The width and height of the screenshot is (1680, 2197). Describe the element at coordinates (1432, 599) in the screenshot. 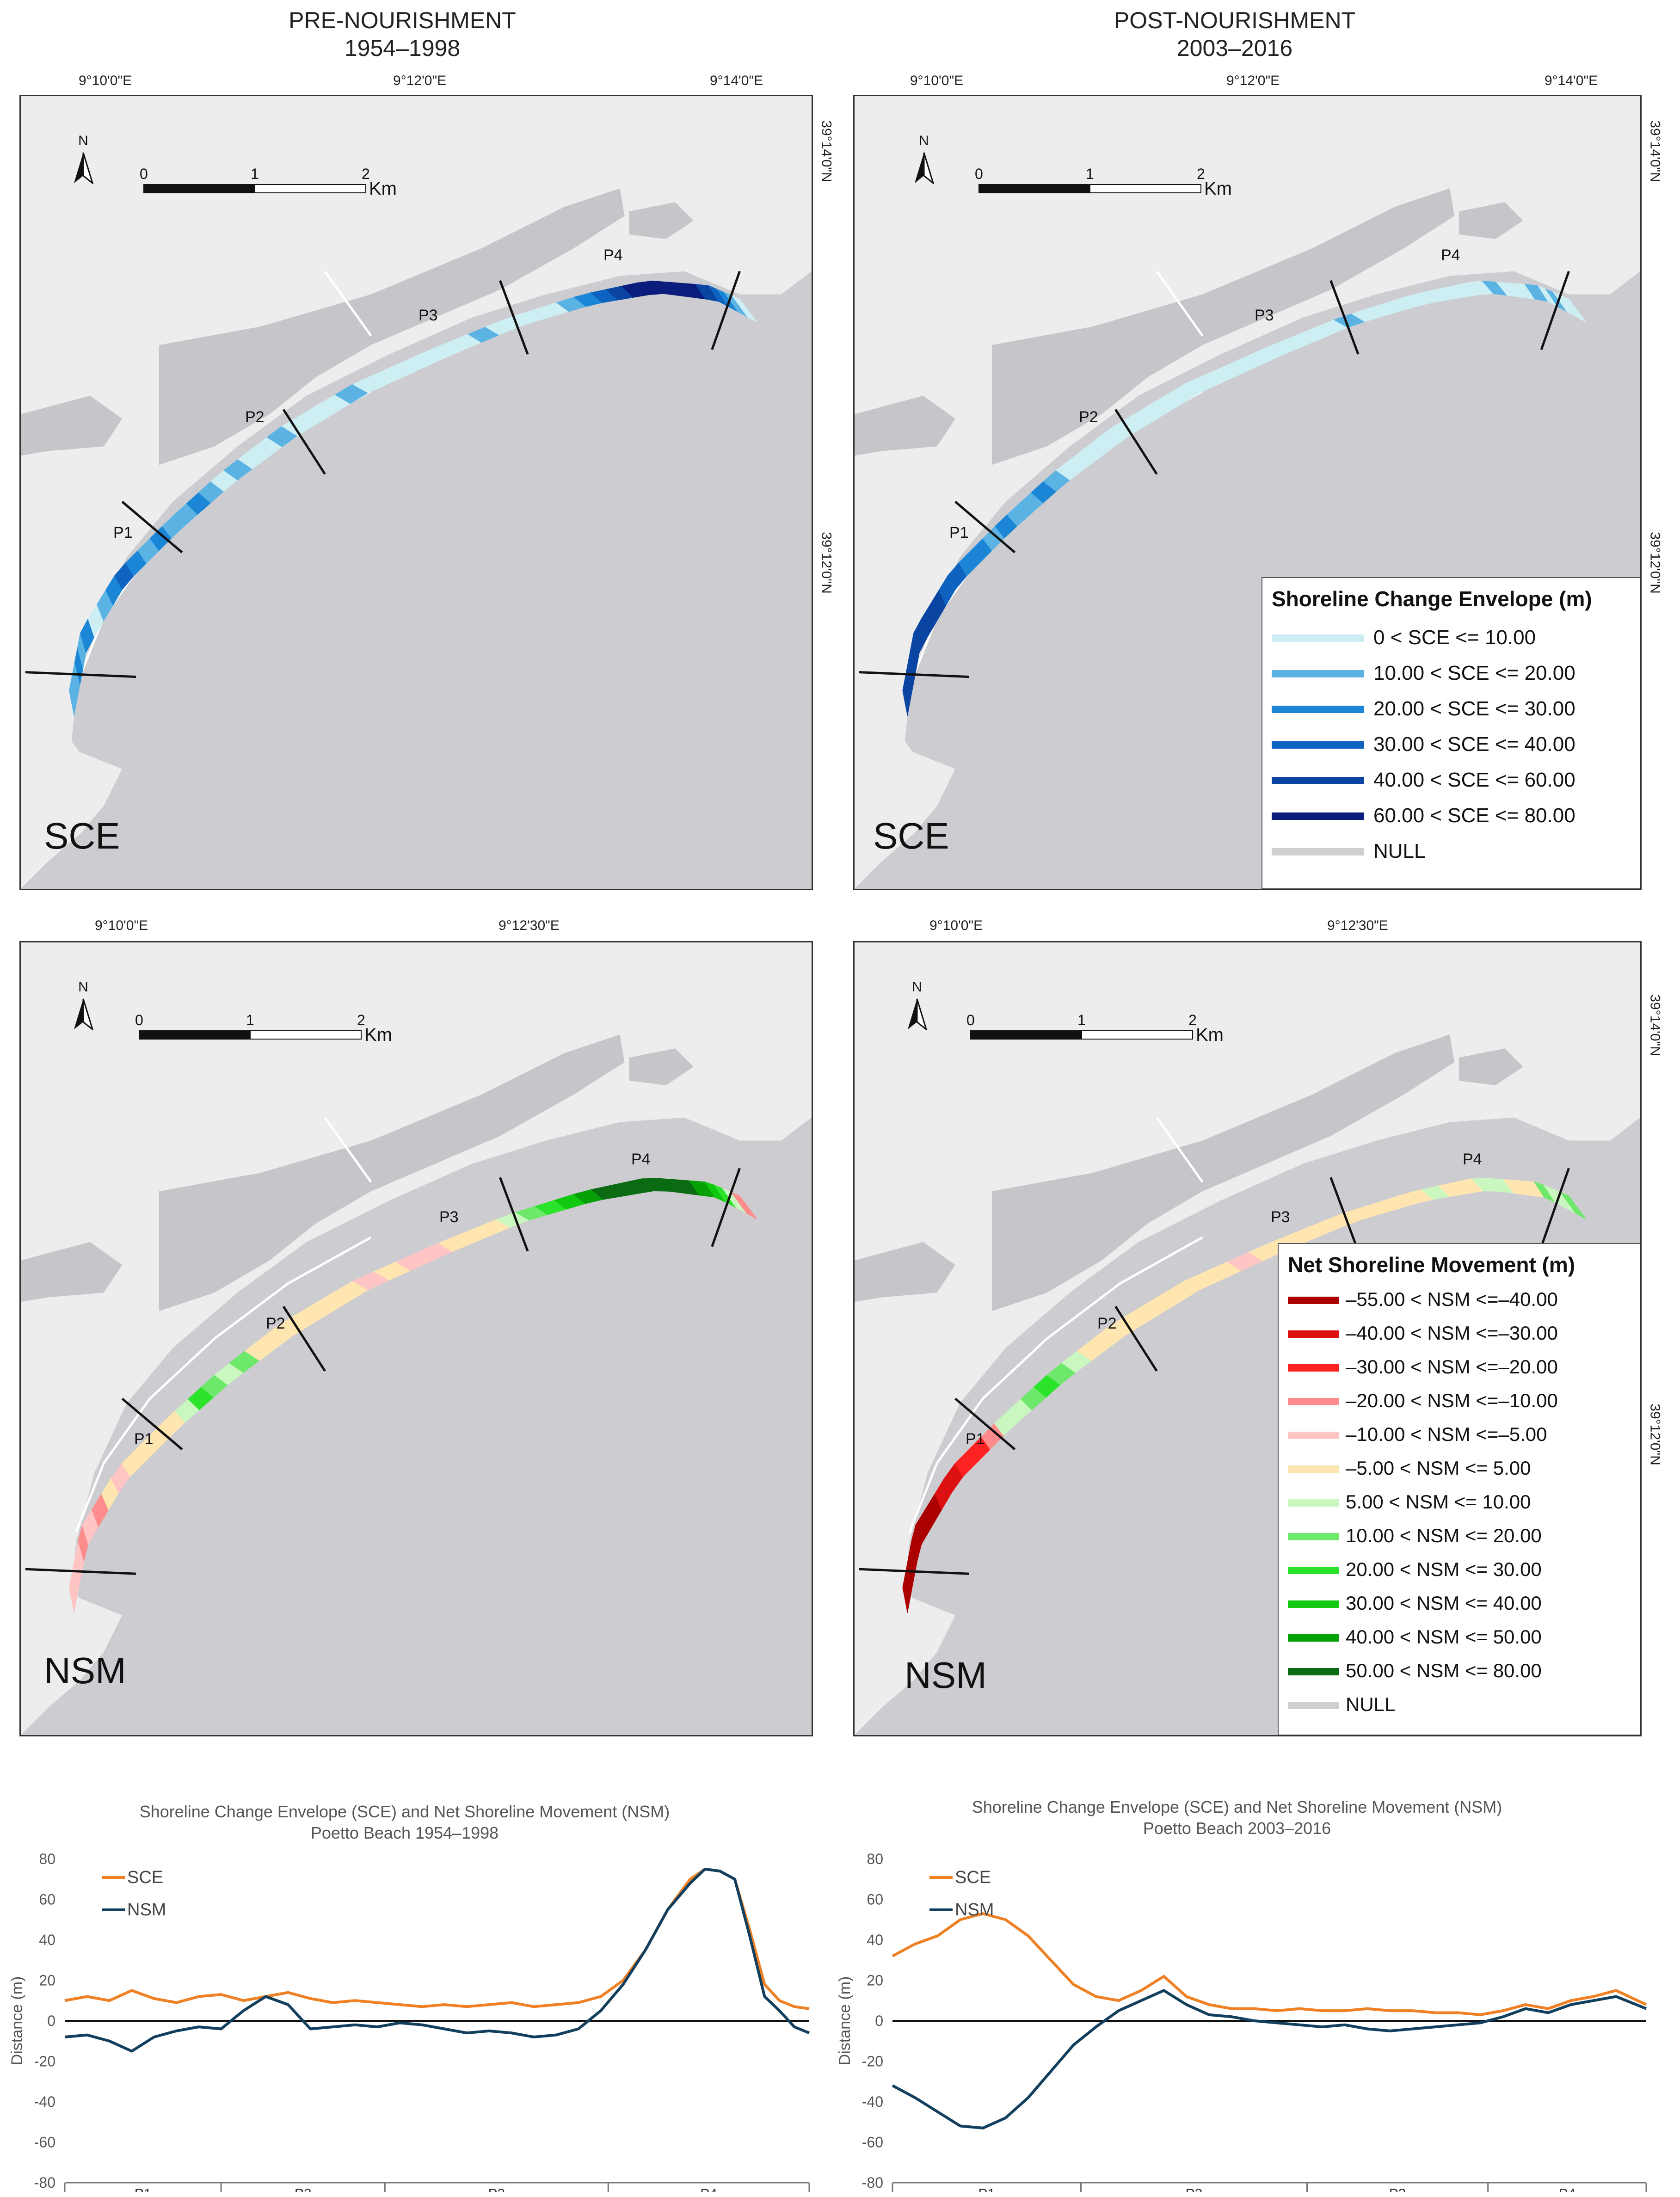

I see `sce-legend-title: Shoreline Change Envelope (m)` at that location.